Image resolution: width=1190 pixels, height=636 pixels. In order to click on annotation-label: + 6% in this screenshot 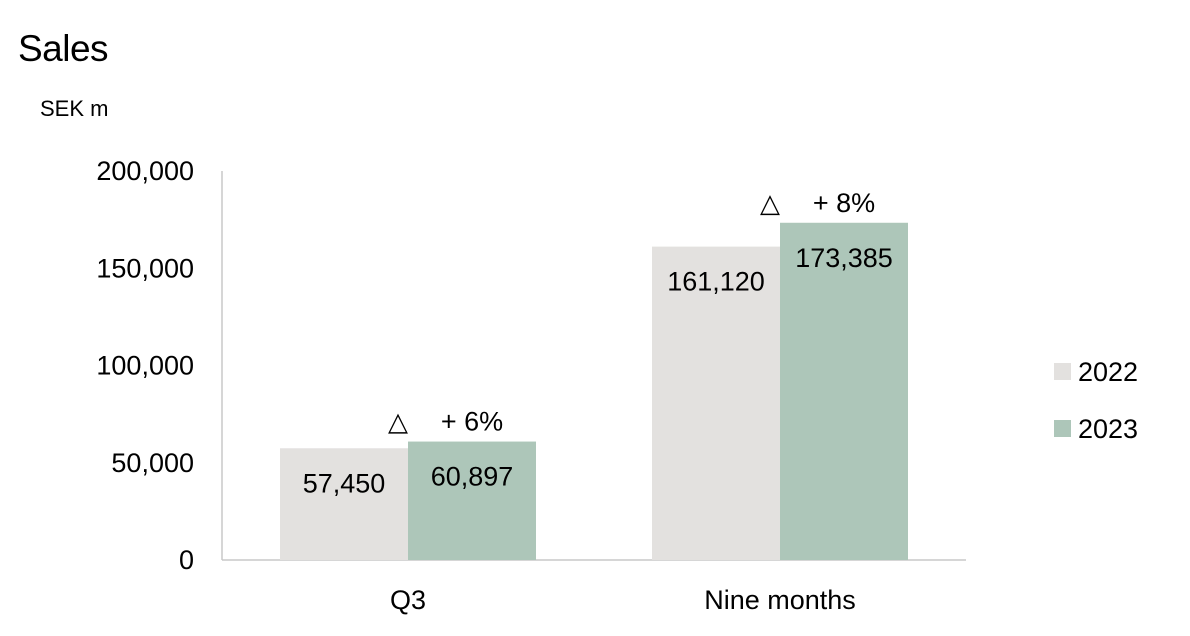, I will do `click(472, 422)`.